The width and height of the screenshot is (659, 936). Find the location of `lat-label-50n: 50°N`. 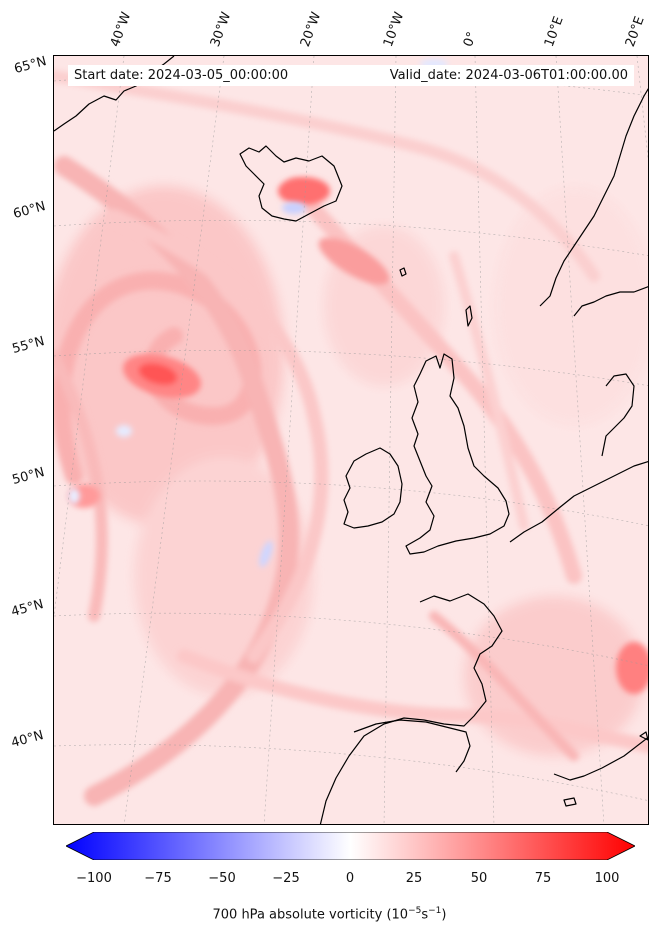

lat-label-50n: 50°N is located at coordinates (28, 476).